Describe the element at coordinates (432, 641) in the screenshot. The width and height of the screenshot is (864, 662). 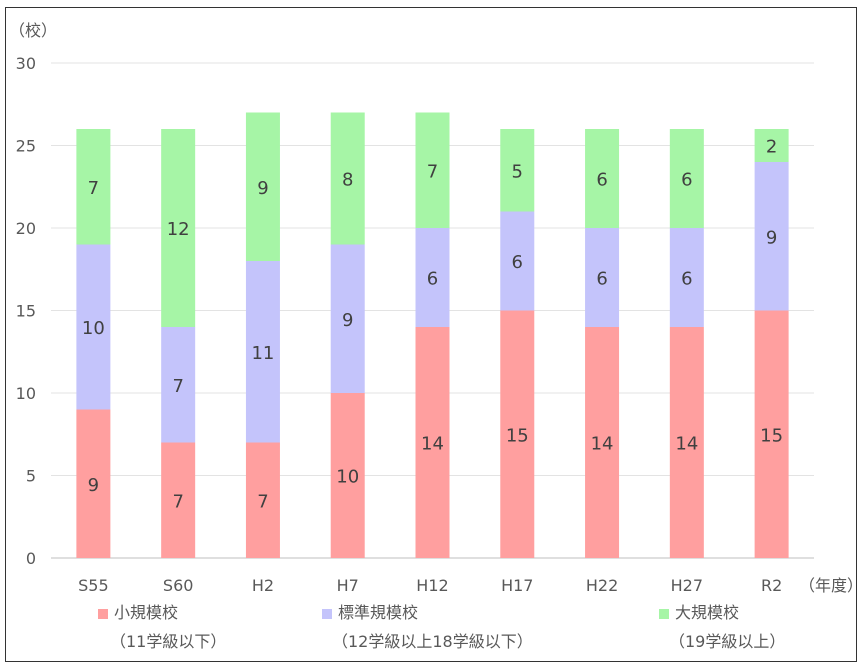
I see `legend-sub-standard: （12学級以上18学級以下）` at that location.